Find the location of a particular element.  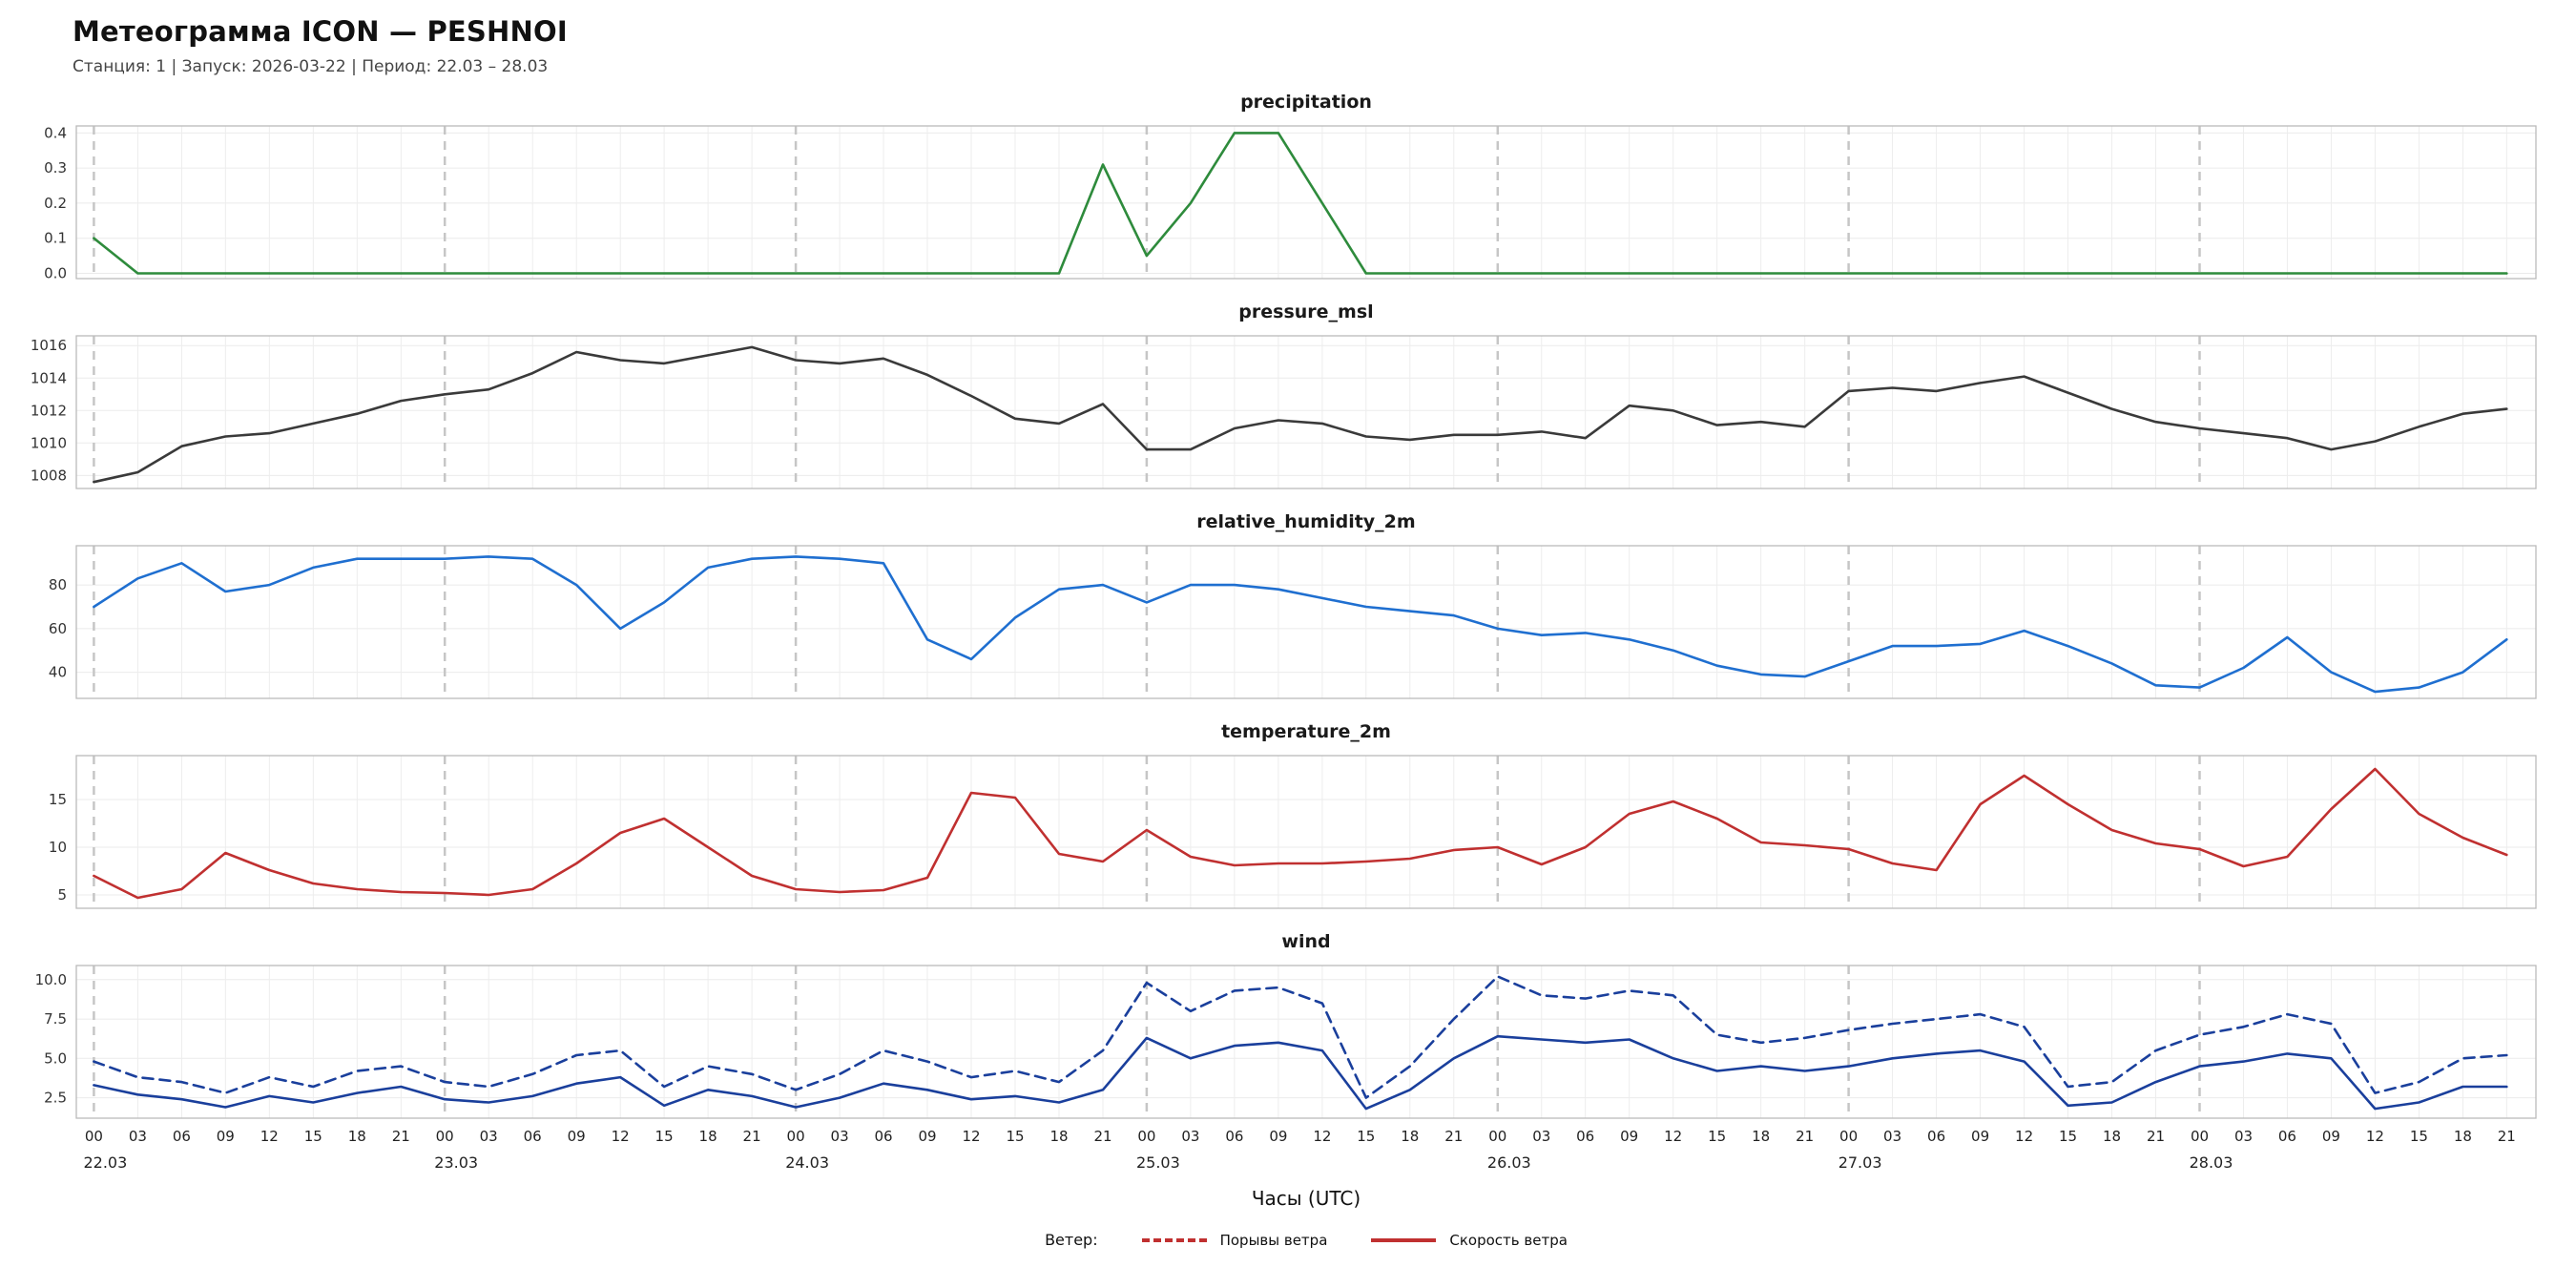

svg-text: 24.03 is located at coordinates (807, 1162).